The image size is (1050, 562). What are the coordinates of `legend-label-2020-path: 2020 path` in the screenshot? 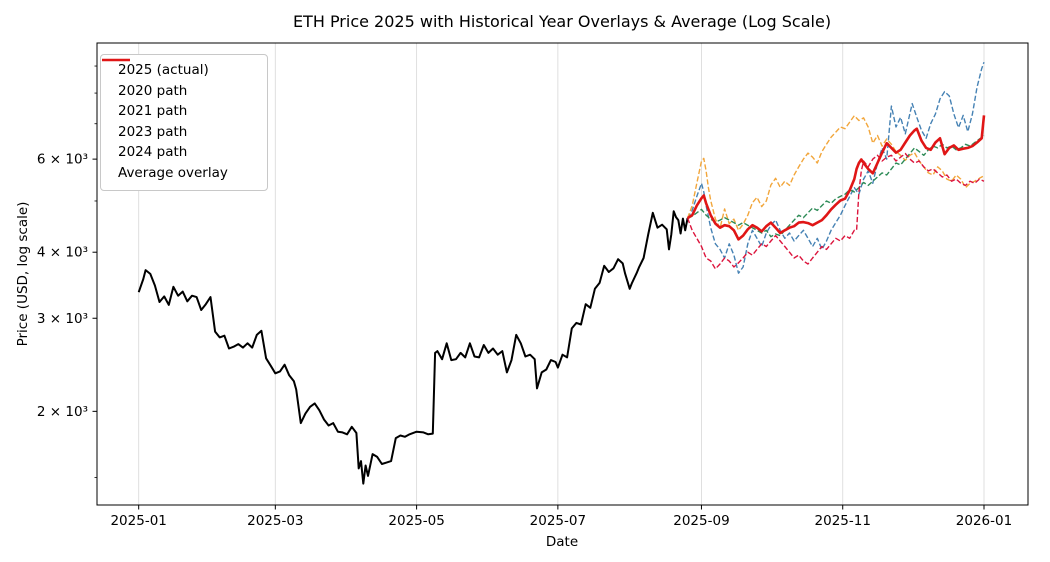 It's located at (153, 90).